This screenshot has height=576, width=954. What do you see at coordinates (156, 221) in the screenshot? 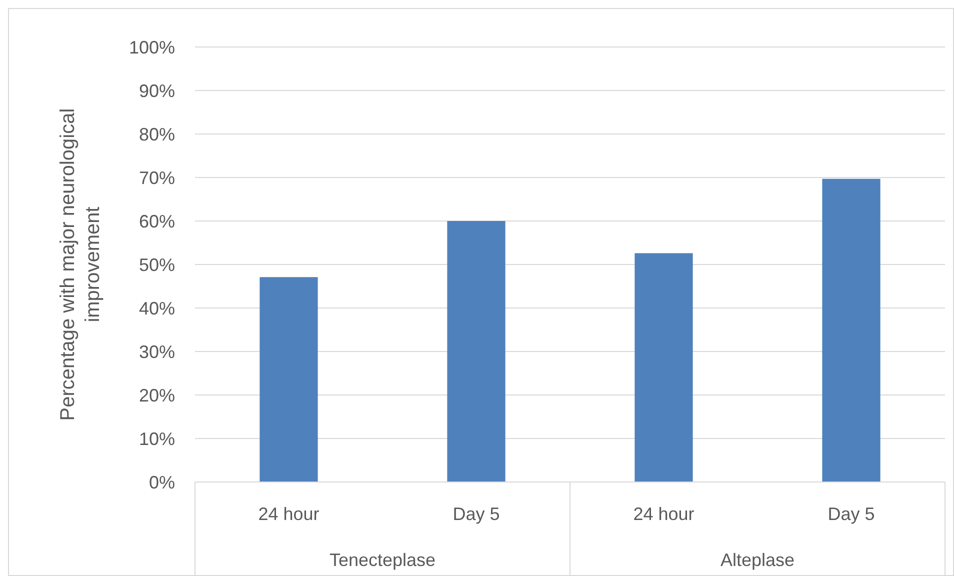
I see `y-tick-label: 60%` at bounding box center [156, 221].